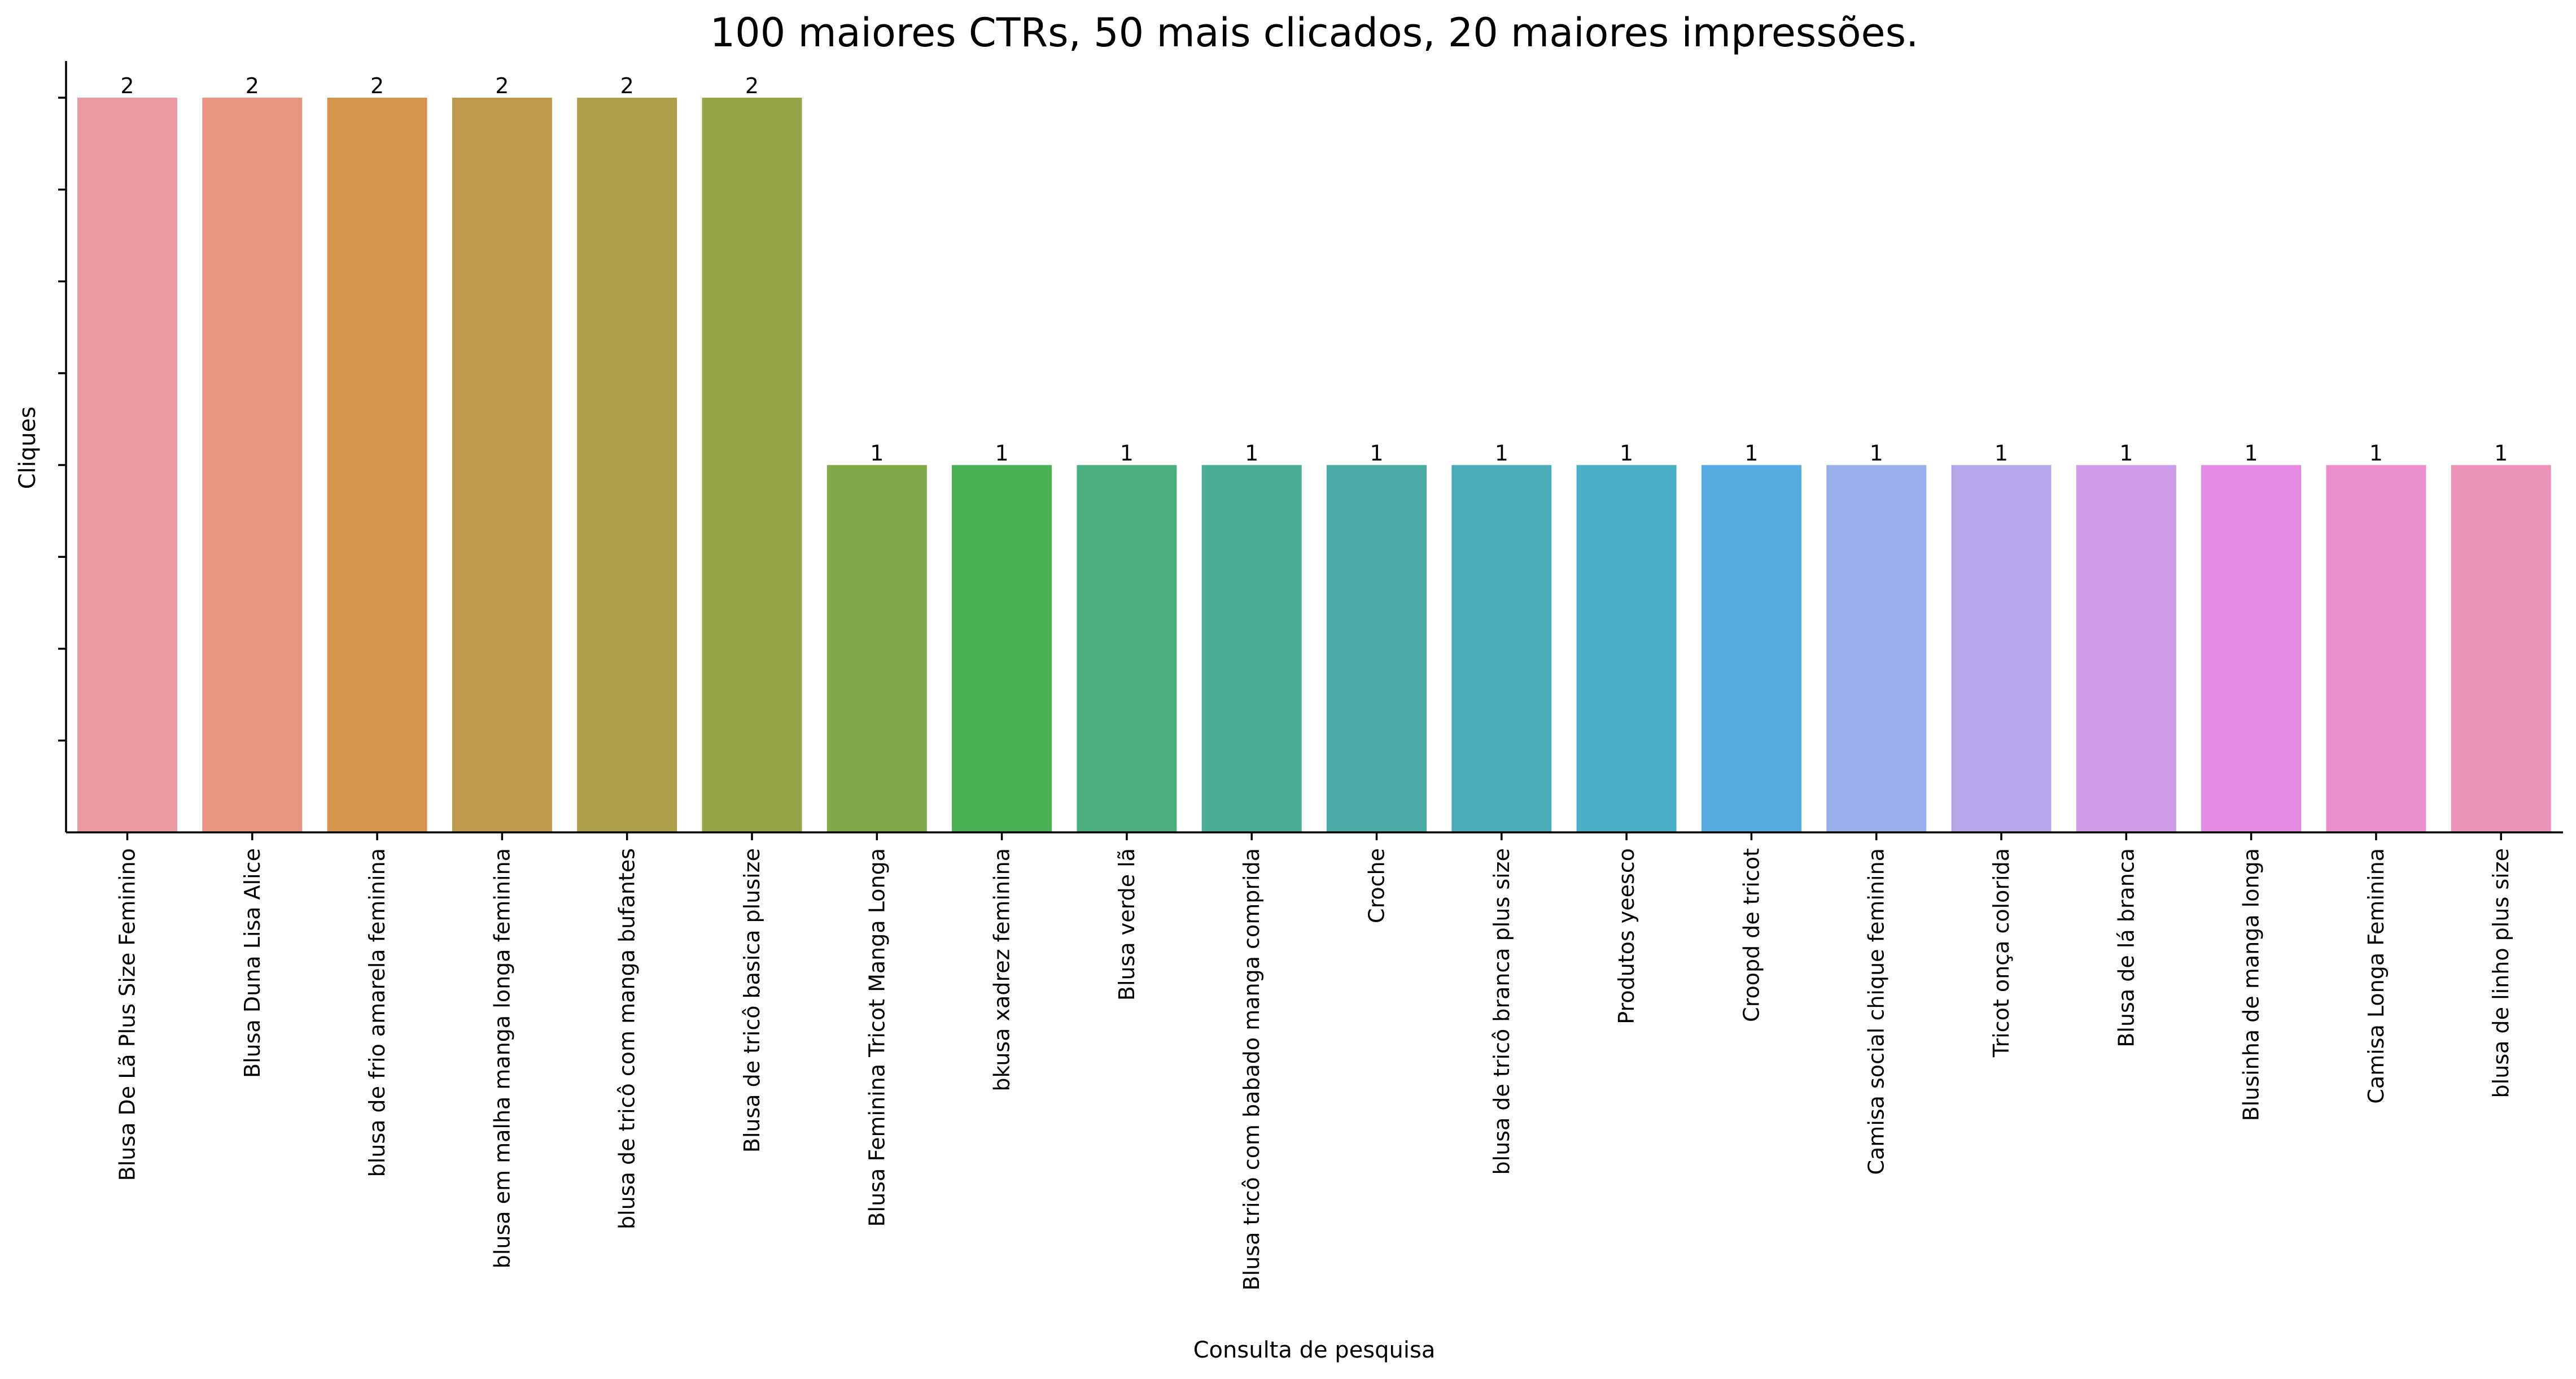 The width and height of the screenshot is (2576, 1379). I want to click on bar-value-label-9: 1, so click(1251, 453).